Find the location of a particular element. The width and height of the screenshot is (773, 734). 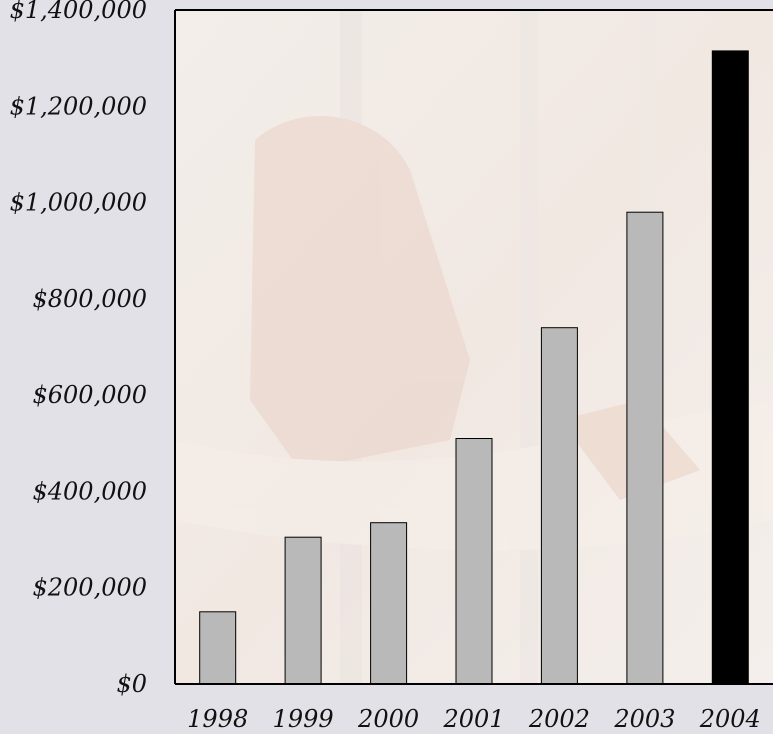

bar-1999 is located at coordinates (303, 610).